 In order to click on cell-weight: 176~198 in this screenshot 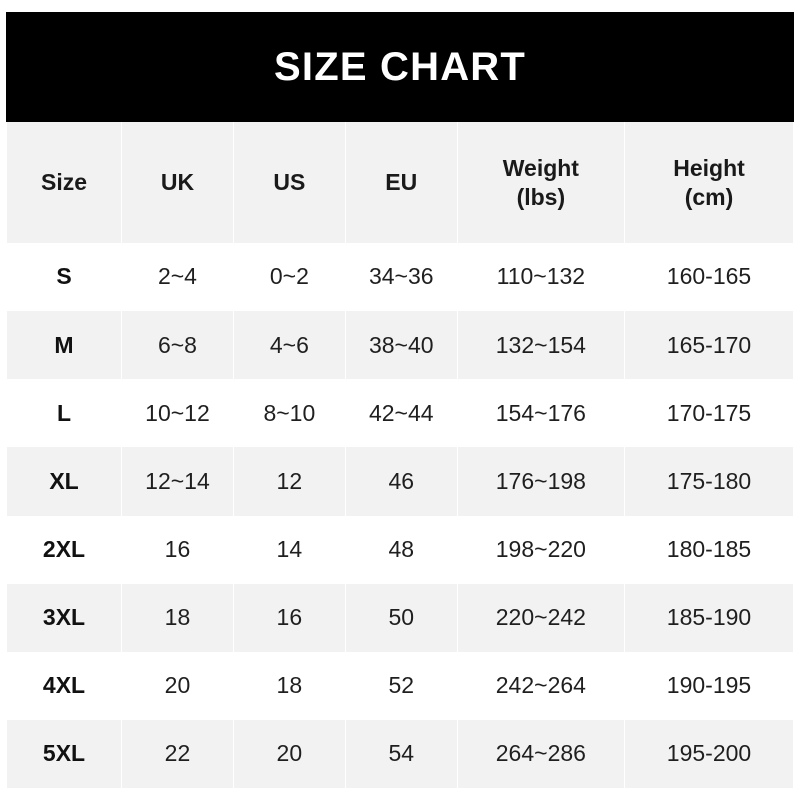, I will do `click(541, 481)`.